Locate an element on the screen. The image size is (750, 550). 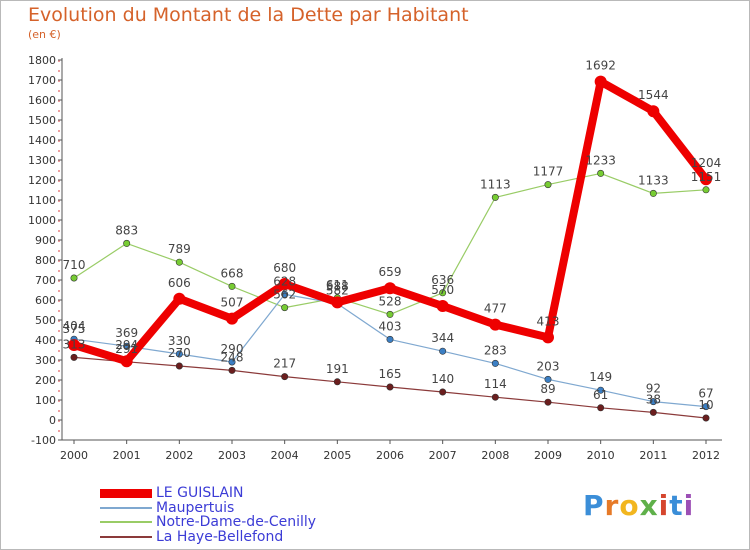
data-label: 165 is located at coordinates (390, 374).